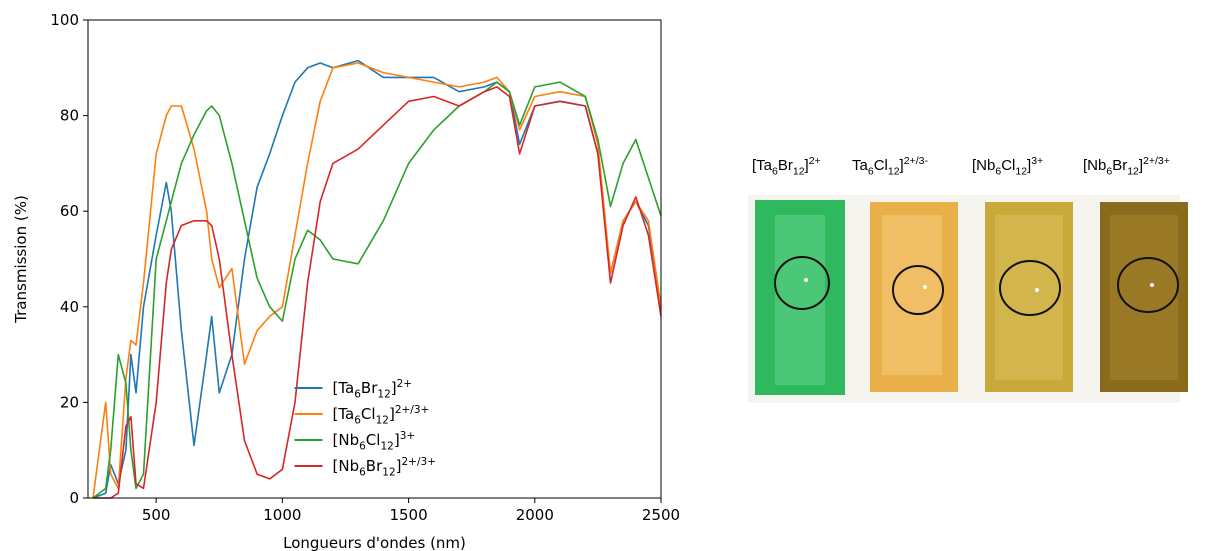 The height and width of the screenshot is (551, 1206). Describe the element at coordinates (661, 515) in the screenshot. I see `x-tick-label: 2500` at that location.